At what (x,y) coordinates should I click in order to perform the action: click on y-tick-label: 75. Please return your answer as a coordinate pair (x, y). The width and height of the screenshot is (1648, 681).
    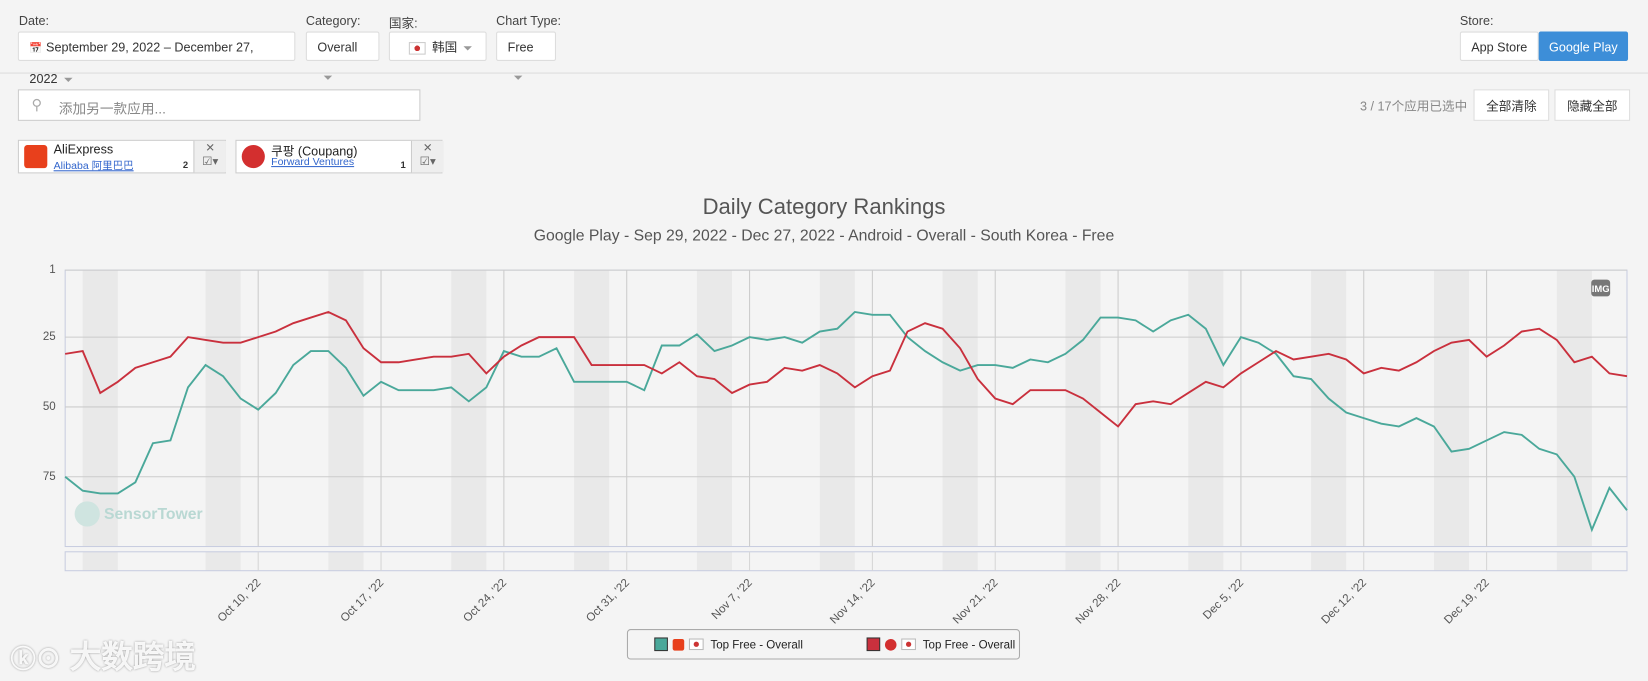
    Looking at the image, I should click on (49, 477).